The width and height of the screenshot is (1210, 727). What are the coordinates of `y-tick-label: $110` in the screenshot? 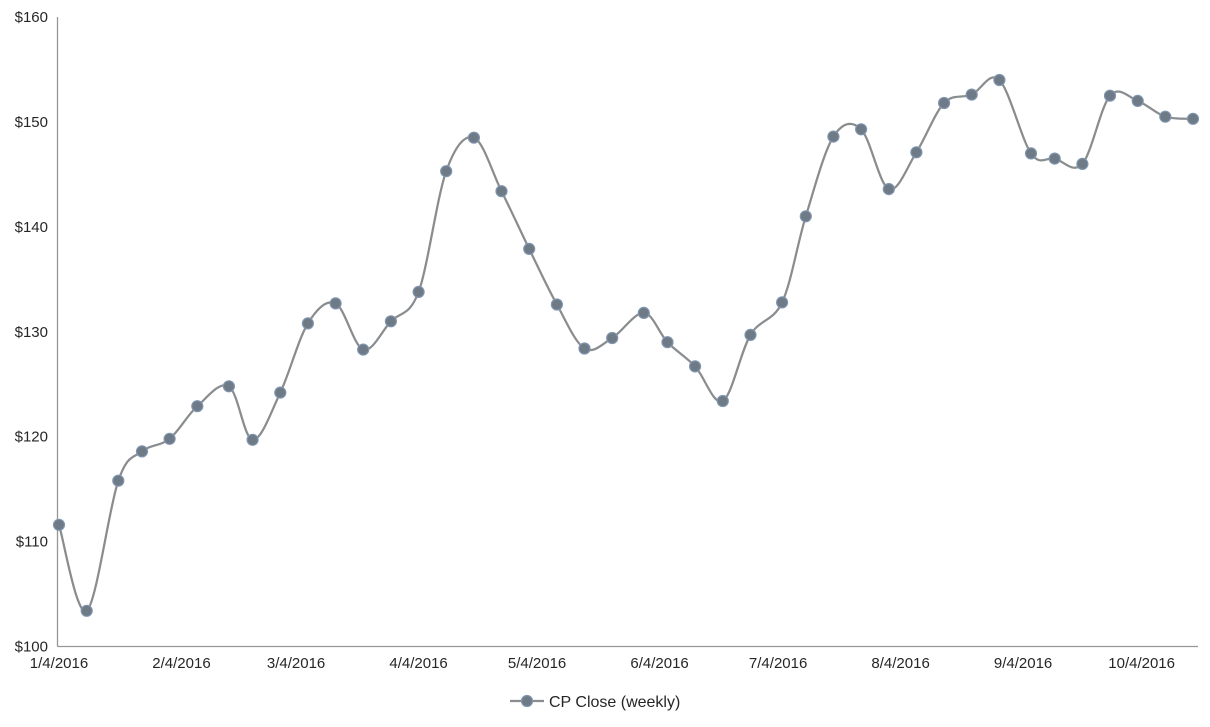 It's located at (32, 542).